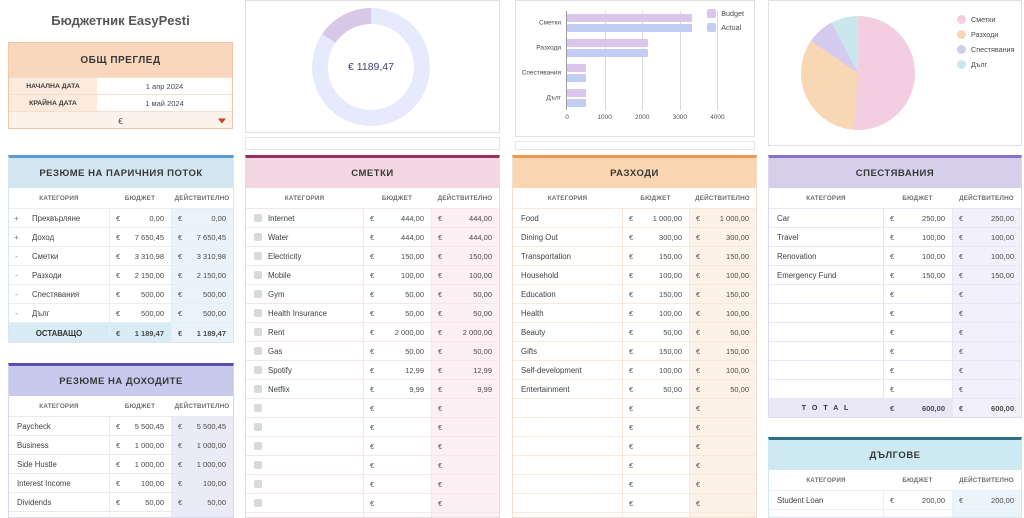  What do you see at coordinates (372, 66) in the screenshot?
I see `remaining-donut-chart: € 1189,47` at bounding box center [372, 66].